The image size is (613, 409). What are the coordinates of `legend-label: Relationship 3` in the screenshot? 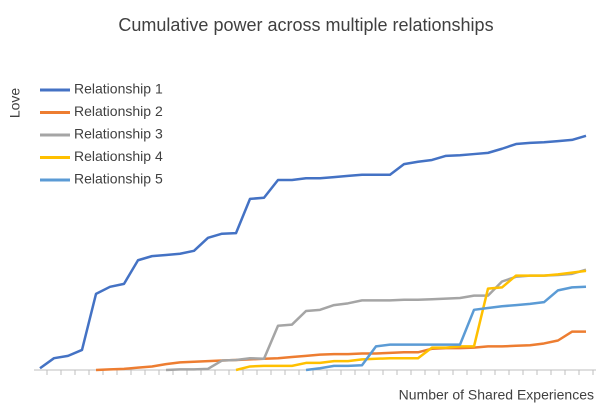 It's located at (118, 134).